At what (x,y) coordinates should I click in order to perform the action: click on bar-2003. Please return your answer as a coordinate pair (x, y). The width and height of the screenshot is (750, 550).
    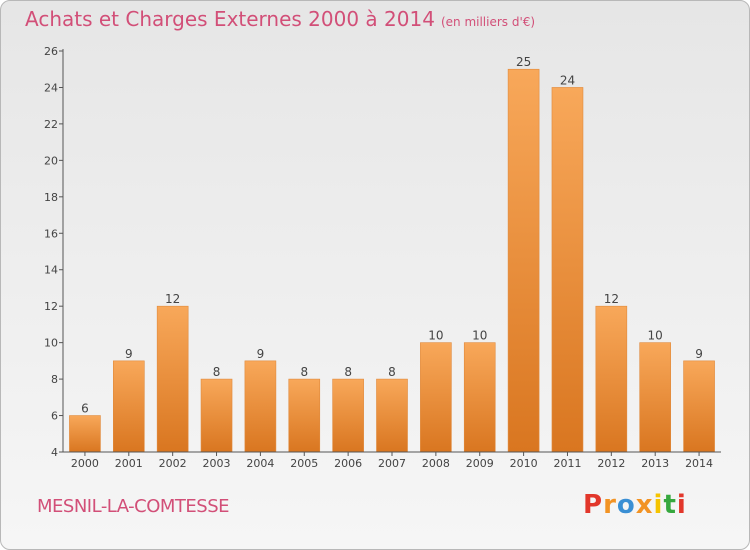
    Looking at the image, I should click on (216, 415).